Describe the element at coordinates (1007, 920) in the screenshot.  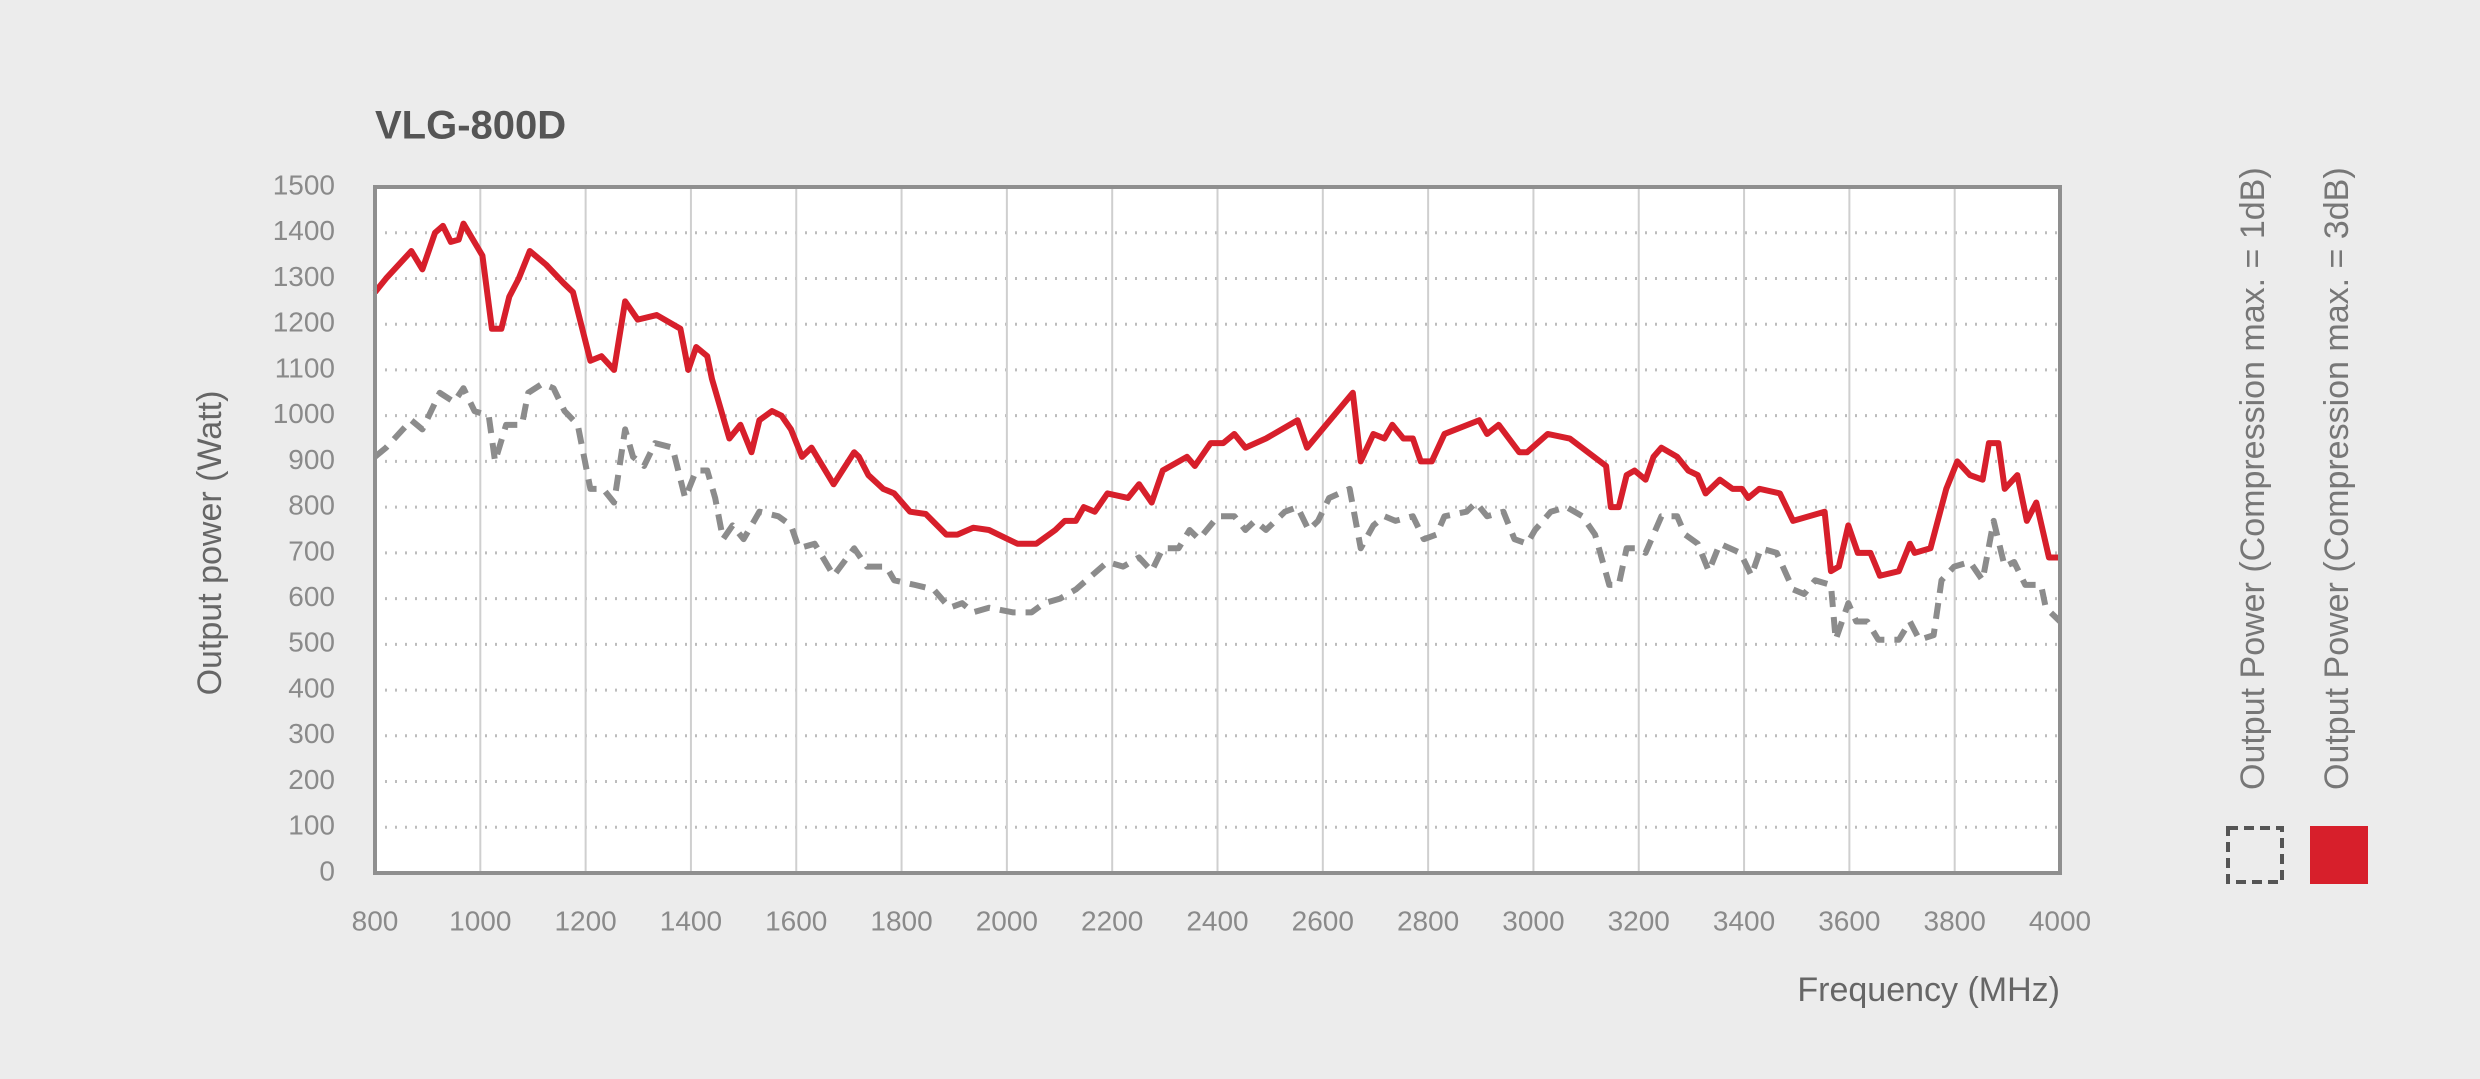
I see `x-tick-label: 2000` at that location.